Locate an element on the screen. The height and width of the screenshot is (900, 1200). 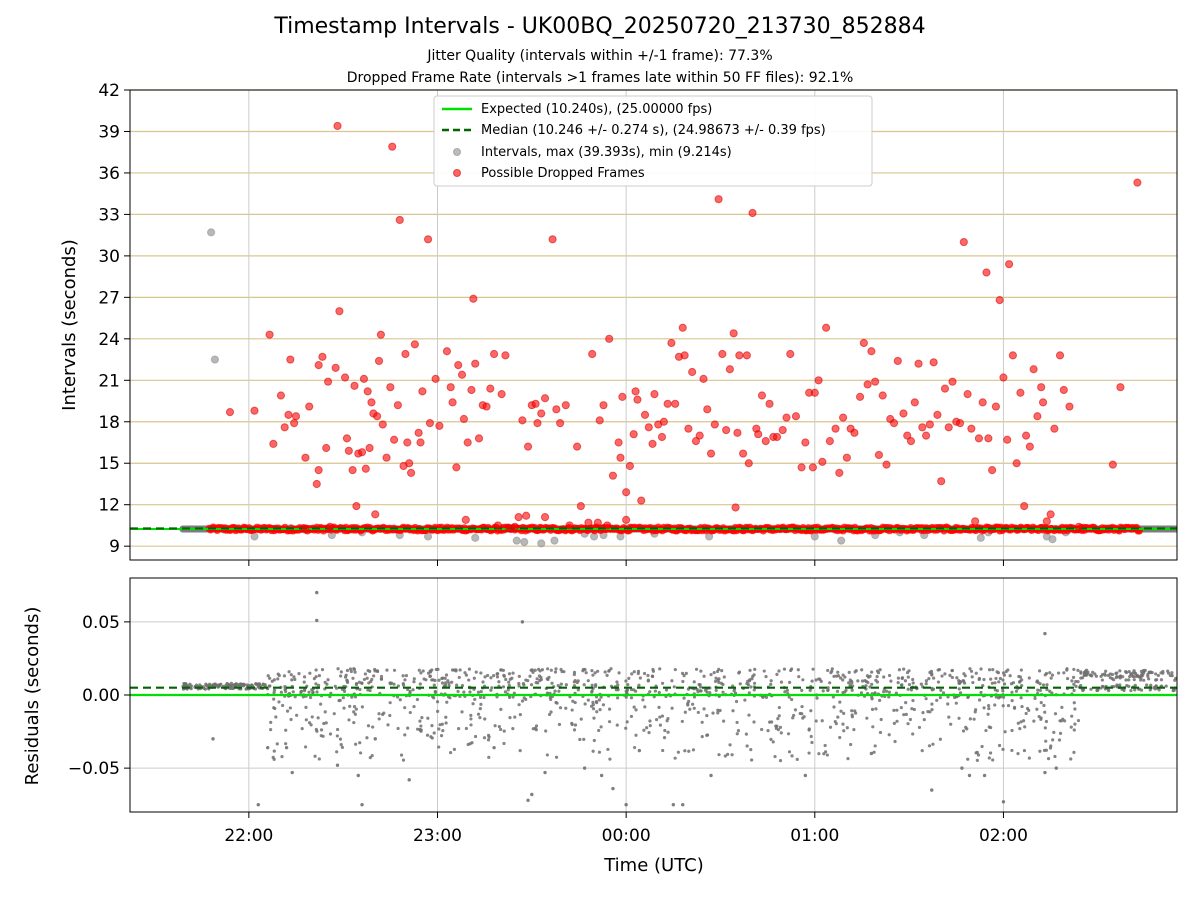
interval-point is located at coordinates (475, 537).